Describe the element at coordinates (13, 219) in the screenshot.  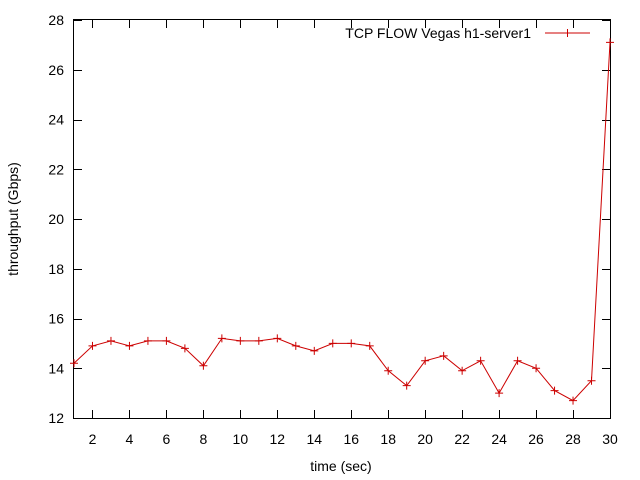
I see `y-axis-title: throughput (Gbps)` at that location.